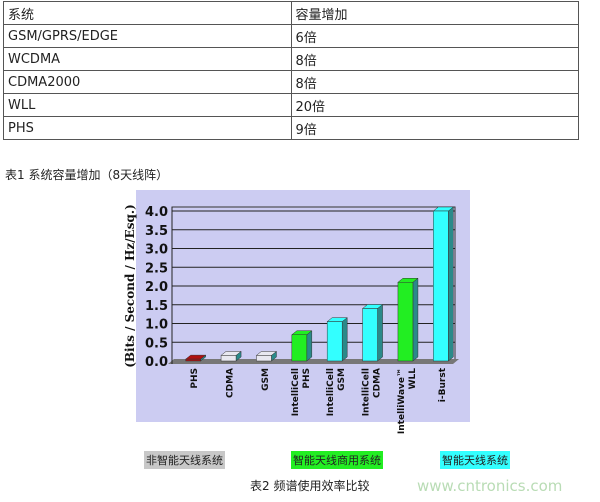 This screenshot has width=600, height=502. Describe the element at coordinates (156, 306) in the screenshot. I see `y-tick-label: 1.5` at that location.